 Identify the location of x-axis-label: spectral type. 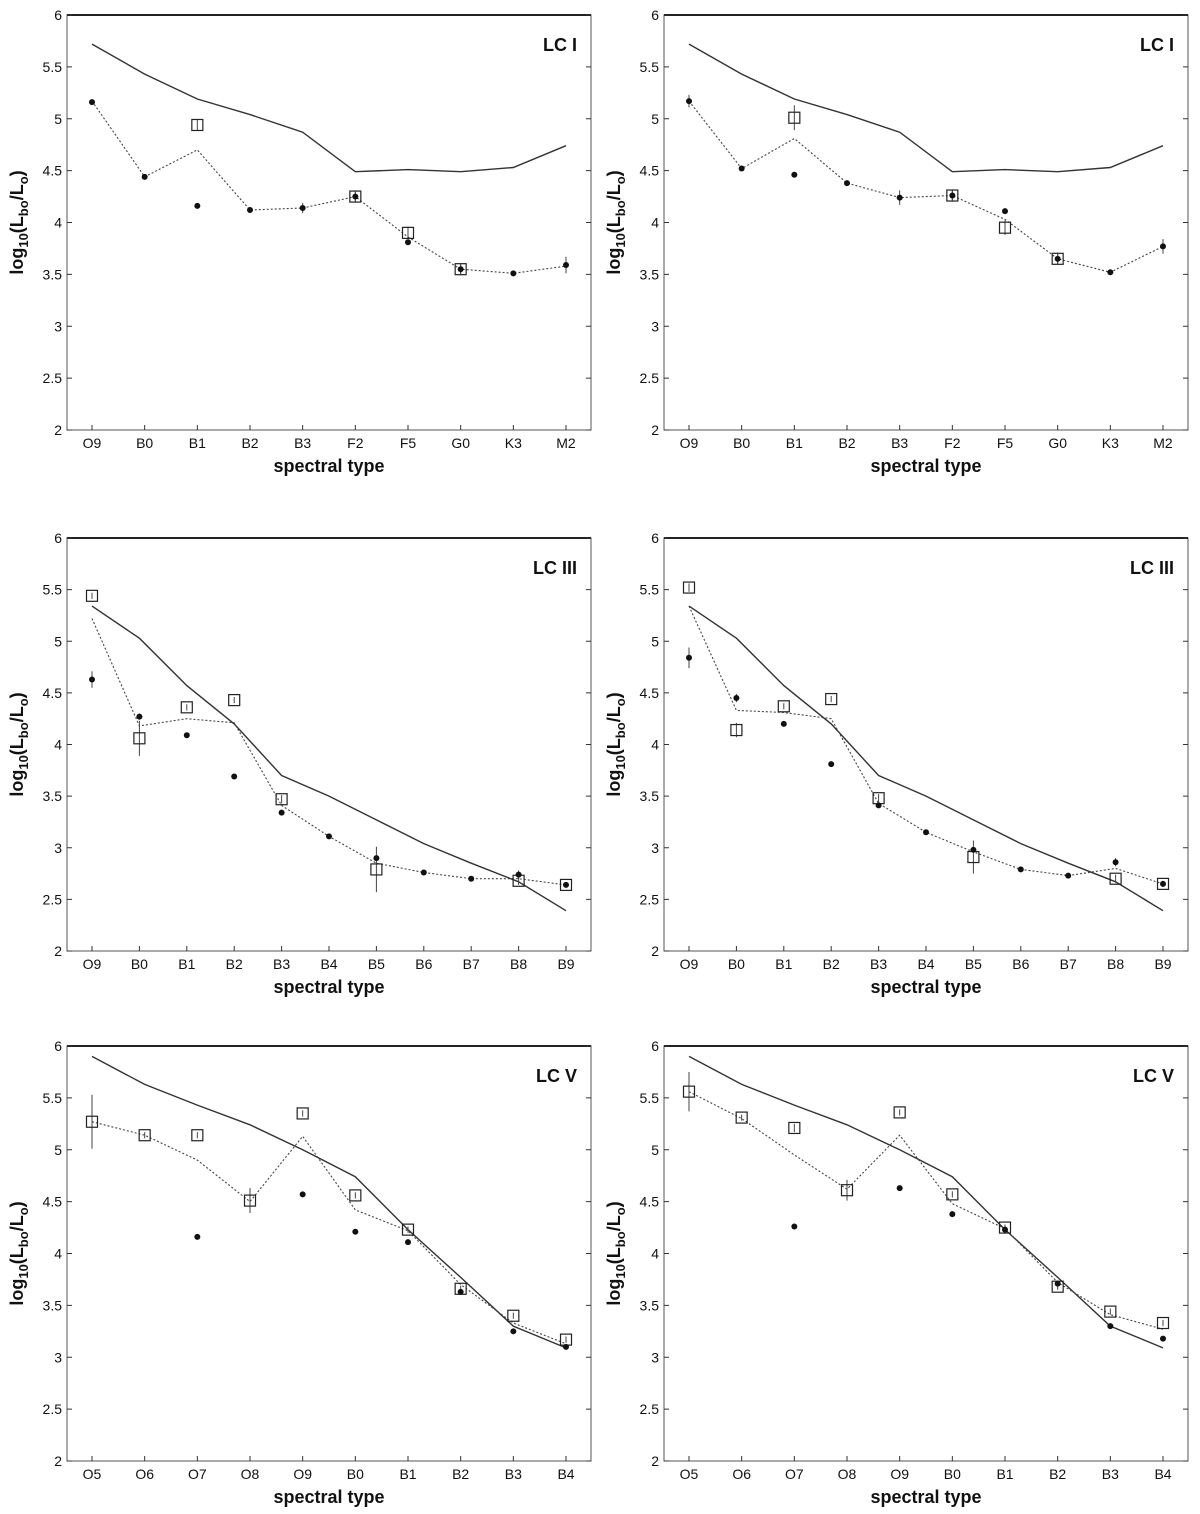
(925, 1497).